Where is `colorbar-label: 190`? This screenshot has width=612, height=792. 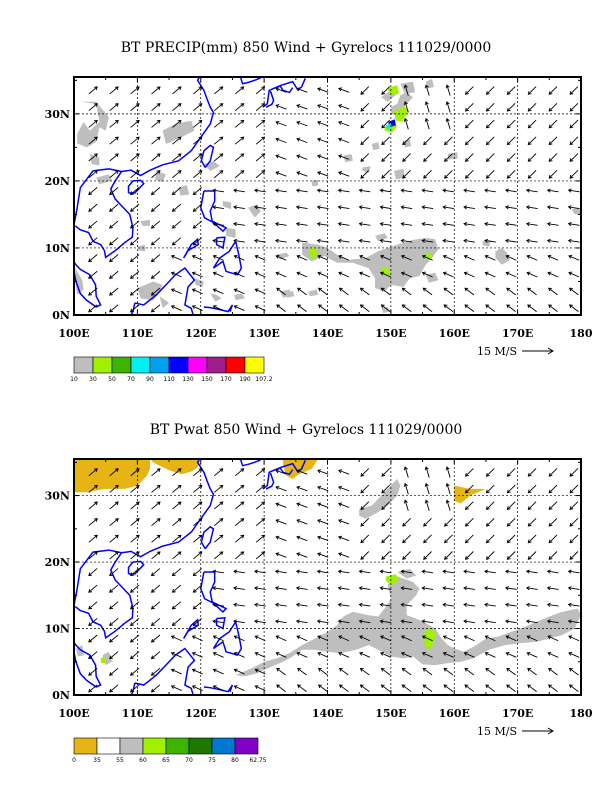
colorbar-label: 190 is located at coordinates (245, 379).